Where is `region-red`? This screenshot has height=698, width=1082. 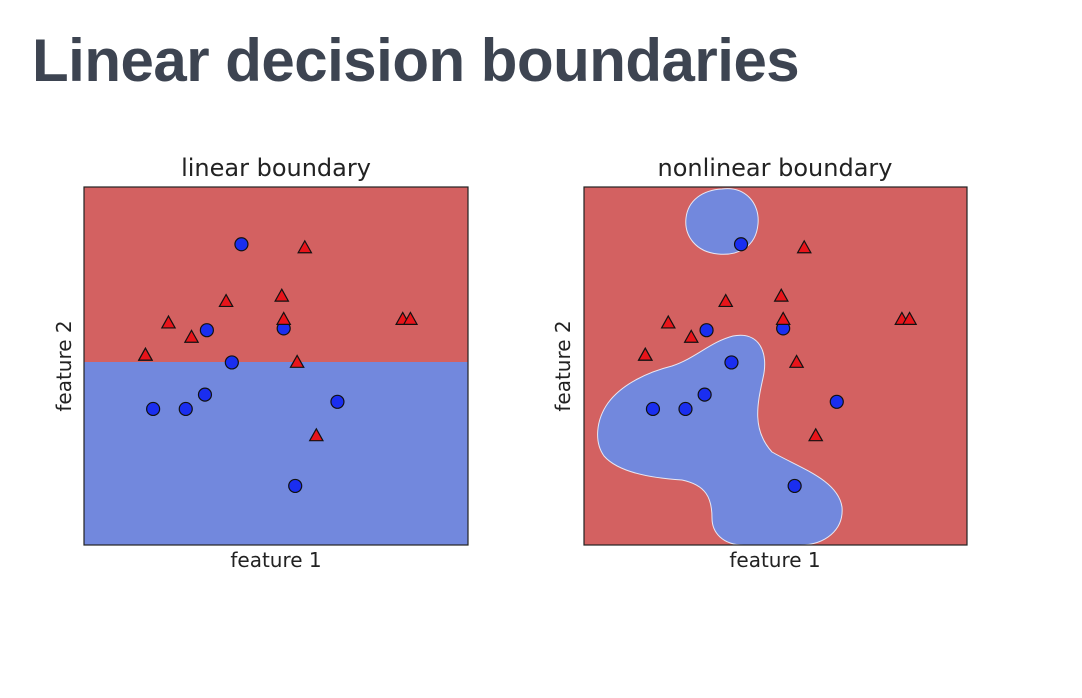 region-red is located at coordinates (276, 274).